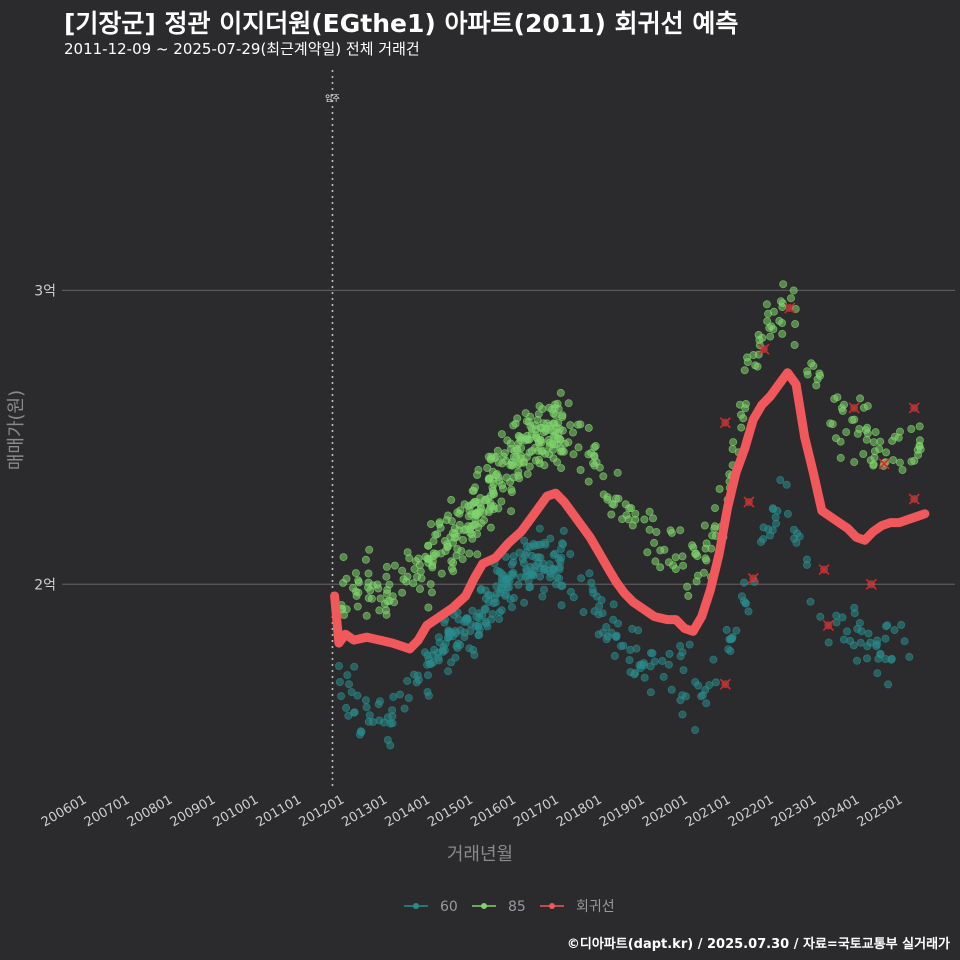 The image size is (960, 960). What do you see at coordinates (416, 906) in the screenshot?
I see `legend-swatch-dot` at bounding box center [416, 906].